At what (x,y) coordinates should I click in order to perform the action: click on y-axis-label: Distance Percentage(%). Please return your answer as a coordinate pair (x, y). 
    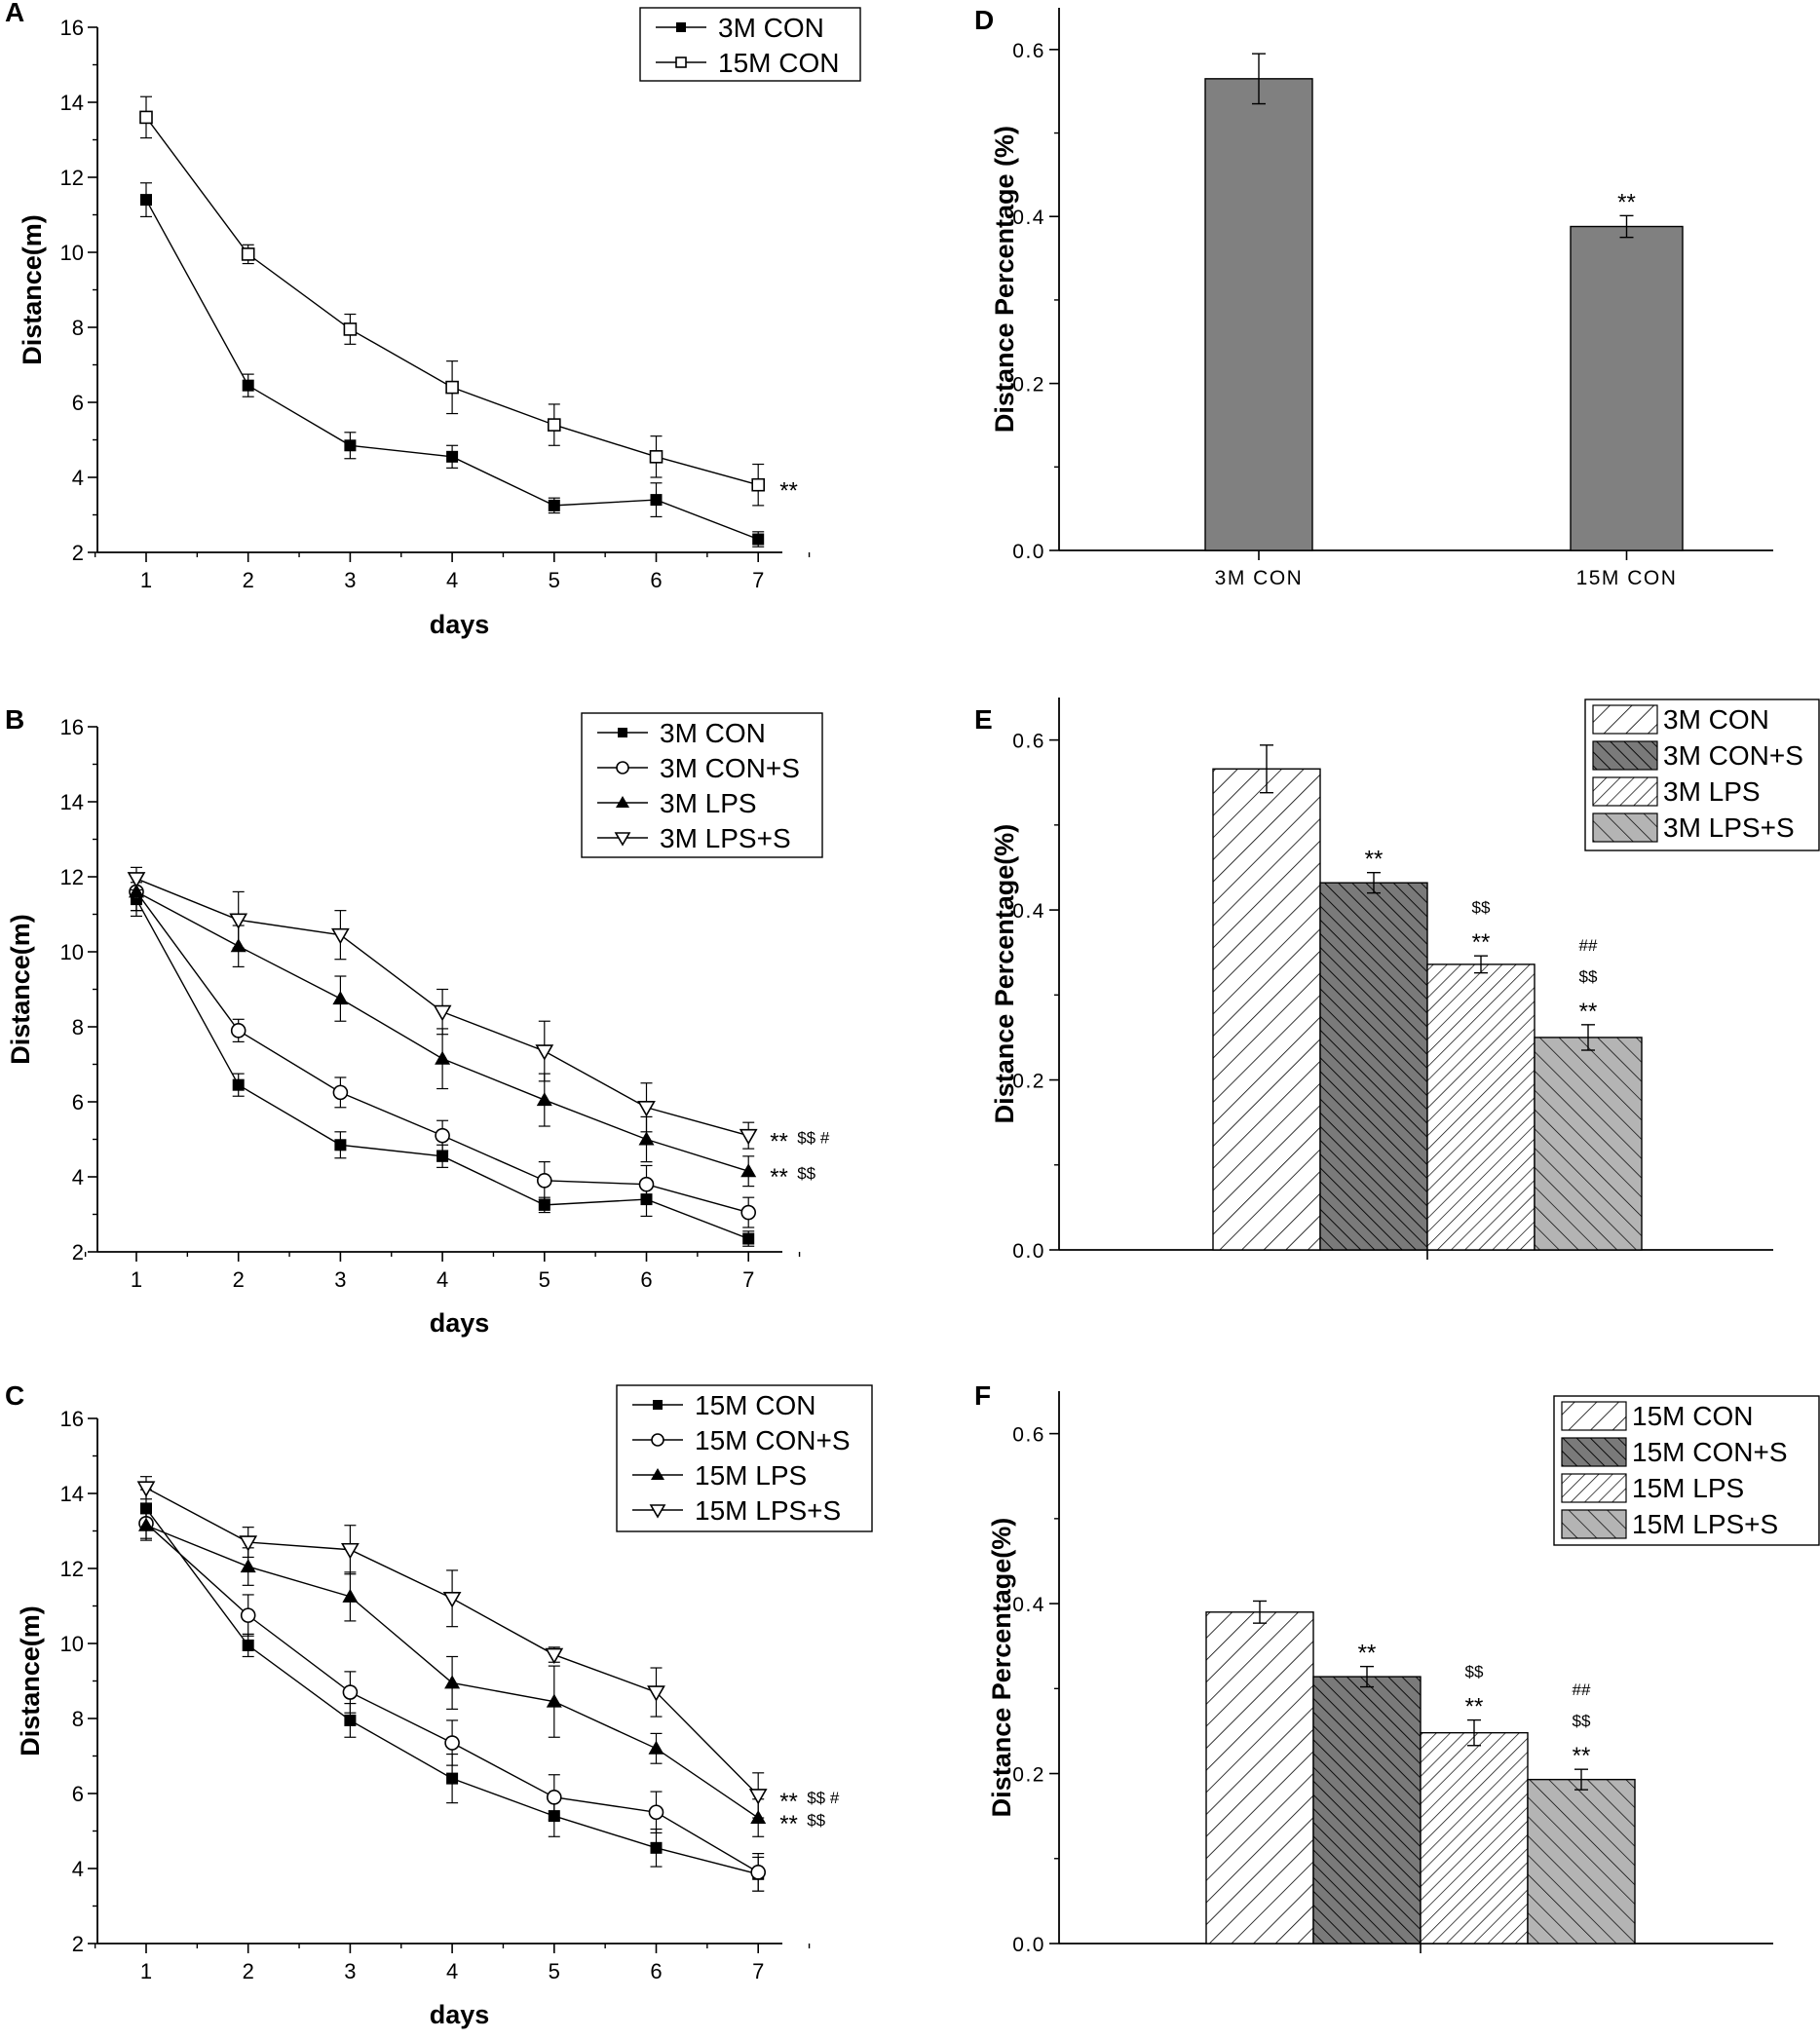
    Looking at the image, I should click on (1004, 974).